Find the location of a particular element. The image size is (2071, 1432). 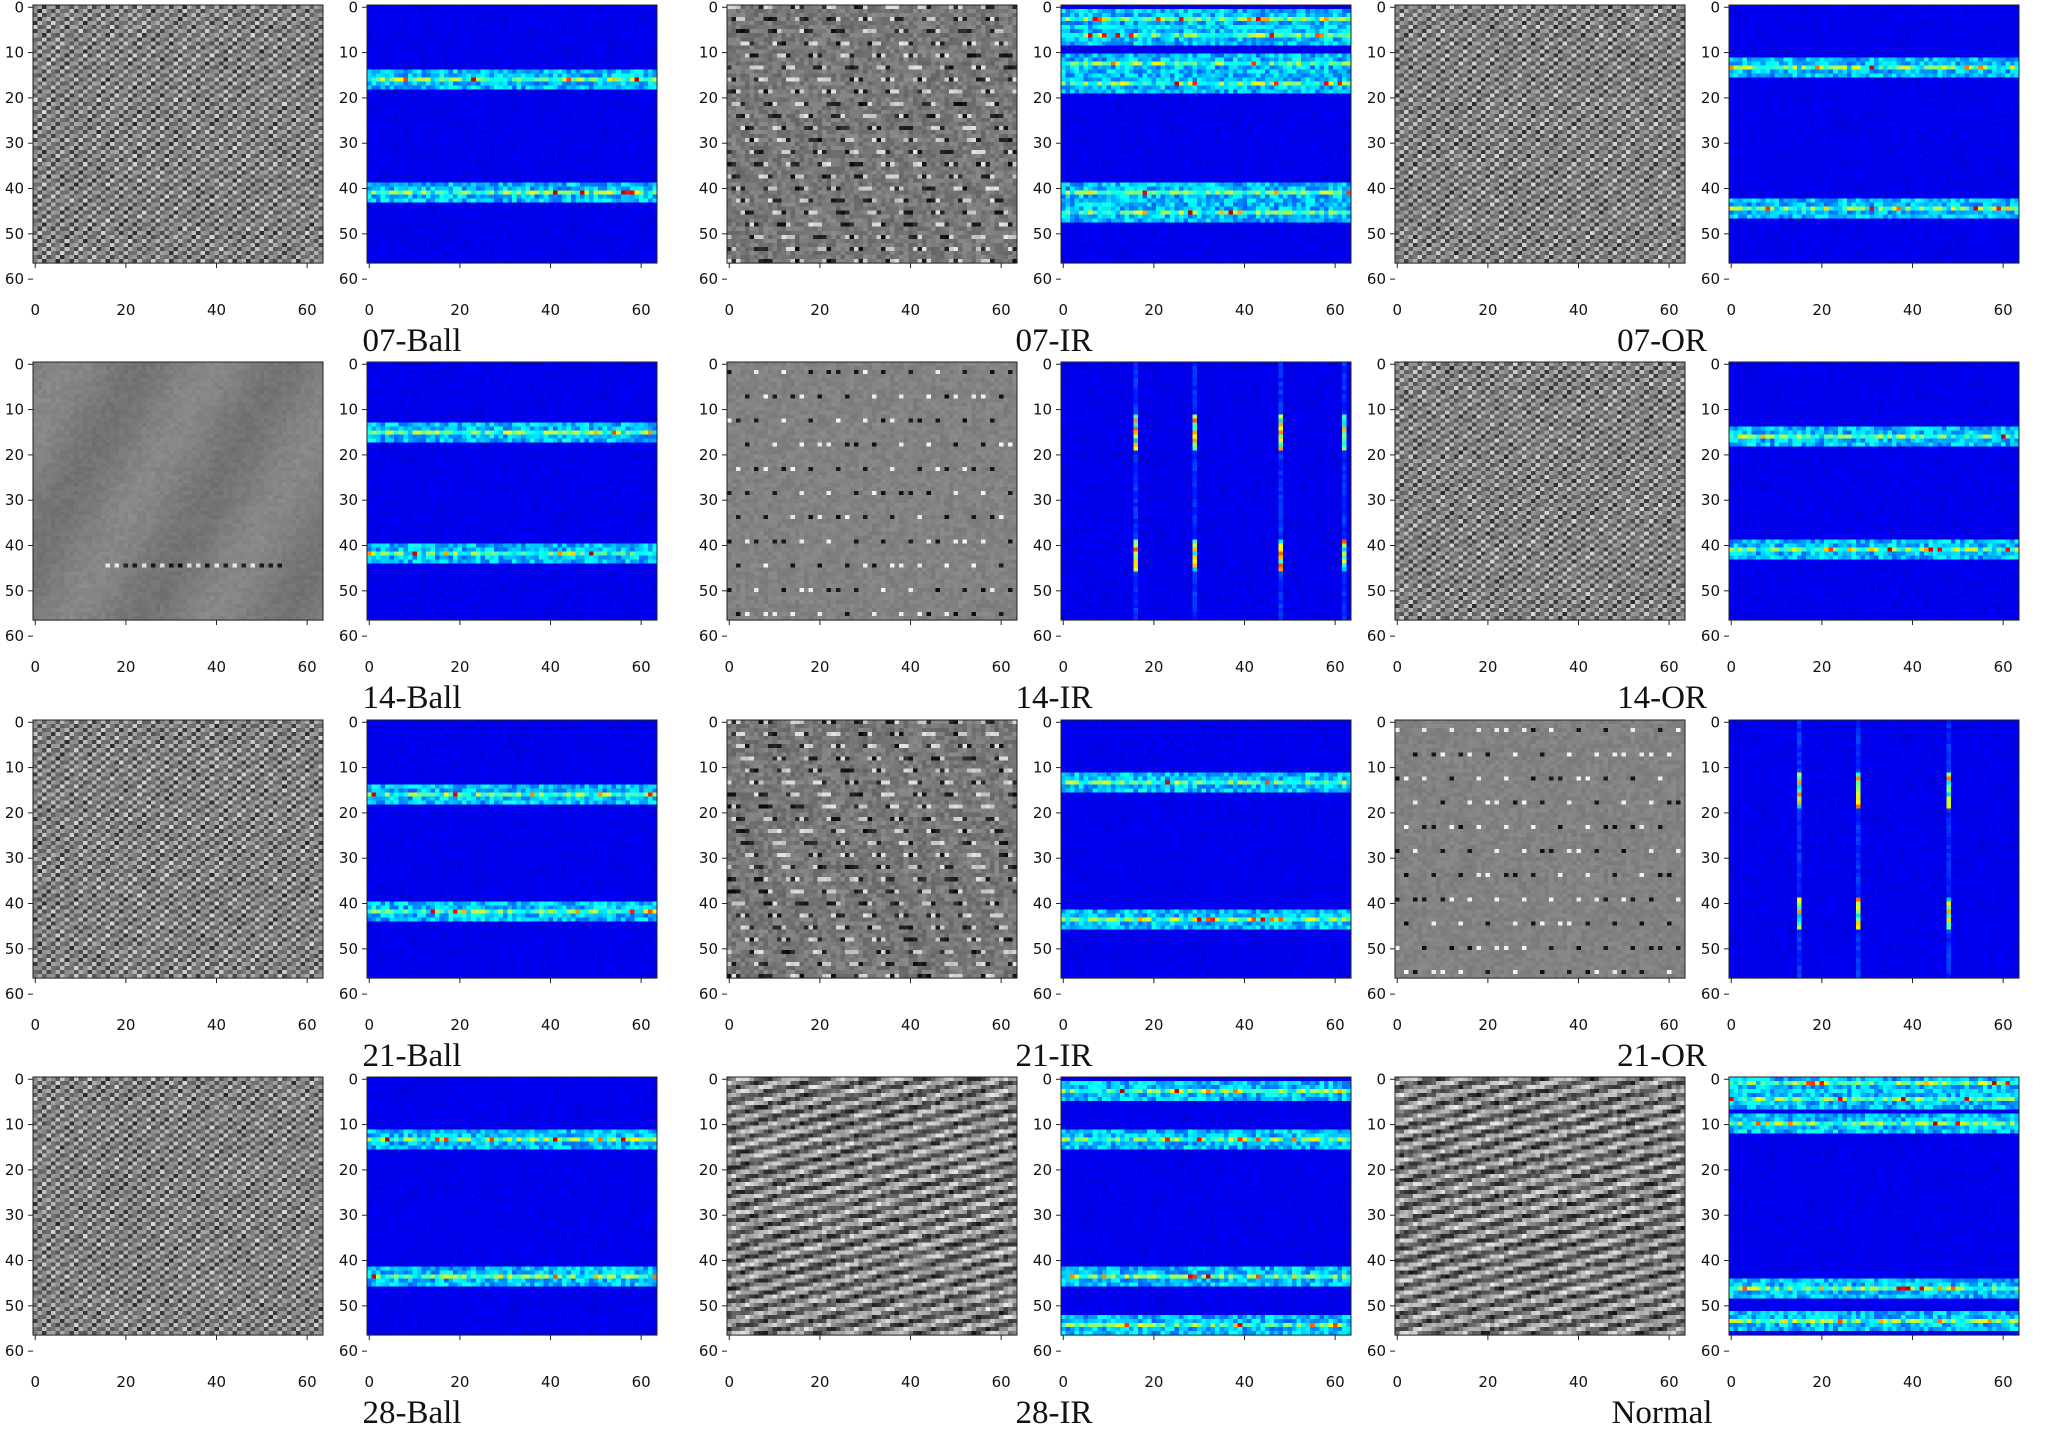

sample-caption: 14-IR is located at coordinates (1054, 698).